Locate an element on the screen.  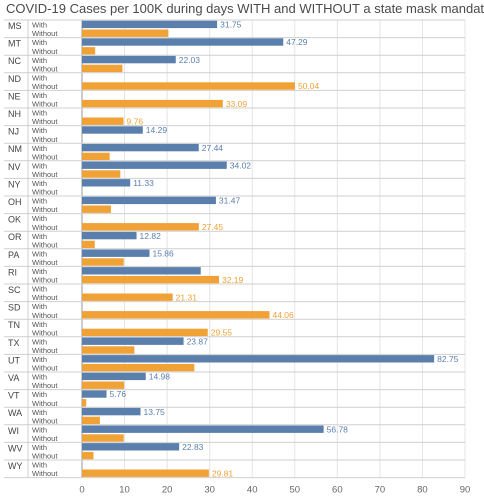
state-label: NE is located at coordinates (14, 96).